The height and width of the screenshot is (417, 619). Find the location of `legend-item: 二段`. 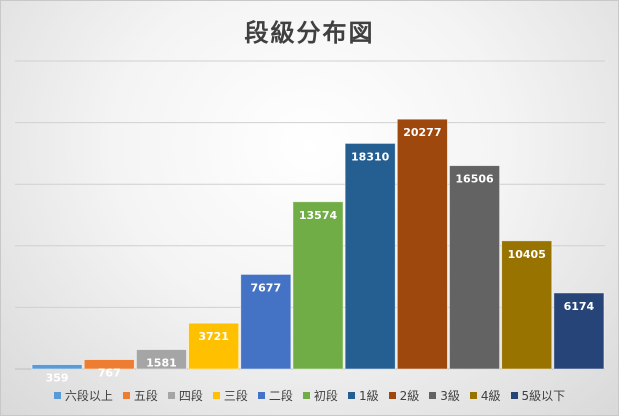

legend-item: 二段 is located at coordinates (275, 395).